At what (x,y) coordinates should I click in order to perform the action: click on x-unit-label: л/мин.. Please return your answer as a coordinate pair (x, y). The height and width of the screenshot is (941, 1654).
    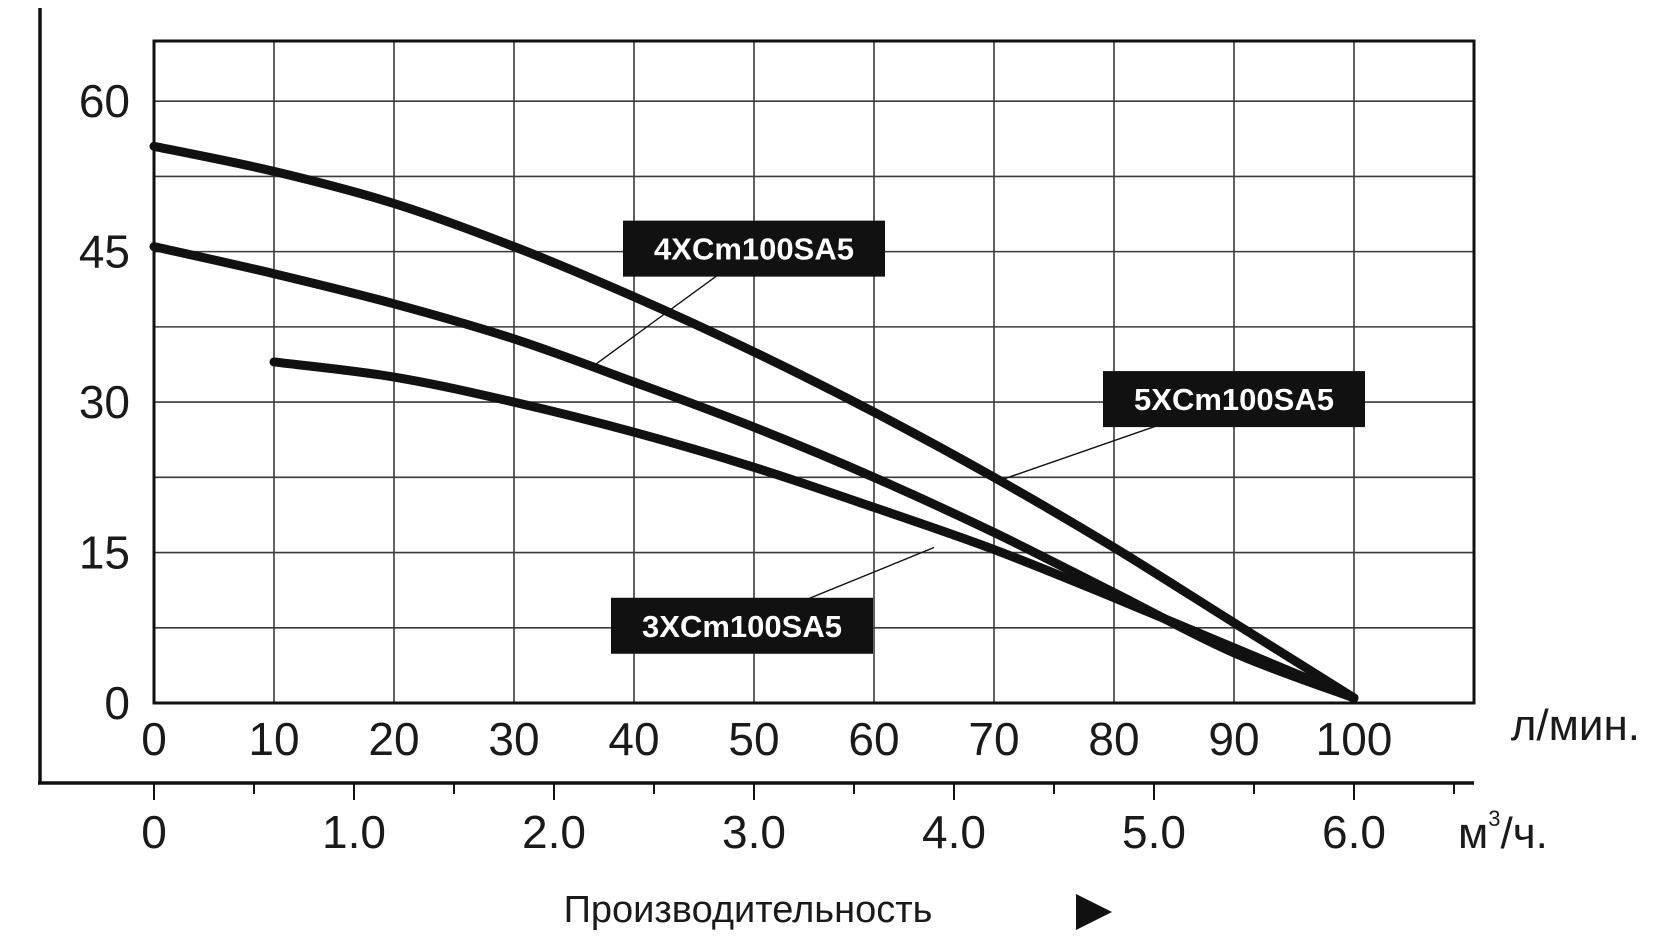
    Looking at the image, I should click on (1575, 725).